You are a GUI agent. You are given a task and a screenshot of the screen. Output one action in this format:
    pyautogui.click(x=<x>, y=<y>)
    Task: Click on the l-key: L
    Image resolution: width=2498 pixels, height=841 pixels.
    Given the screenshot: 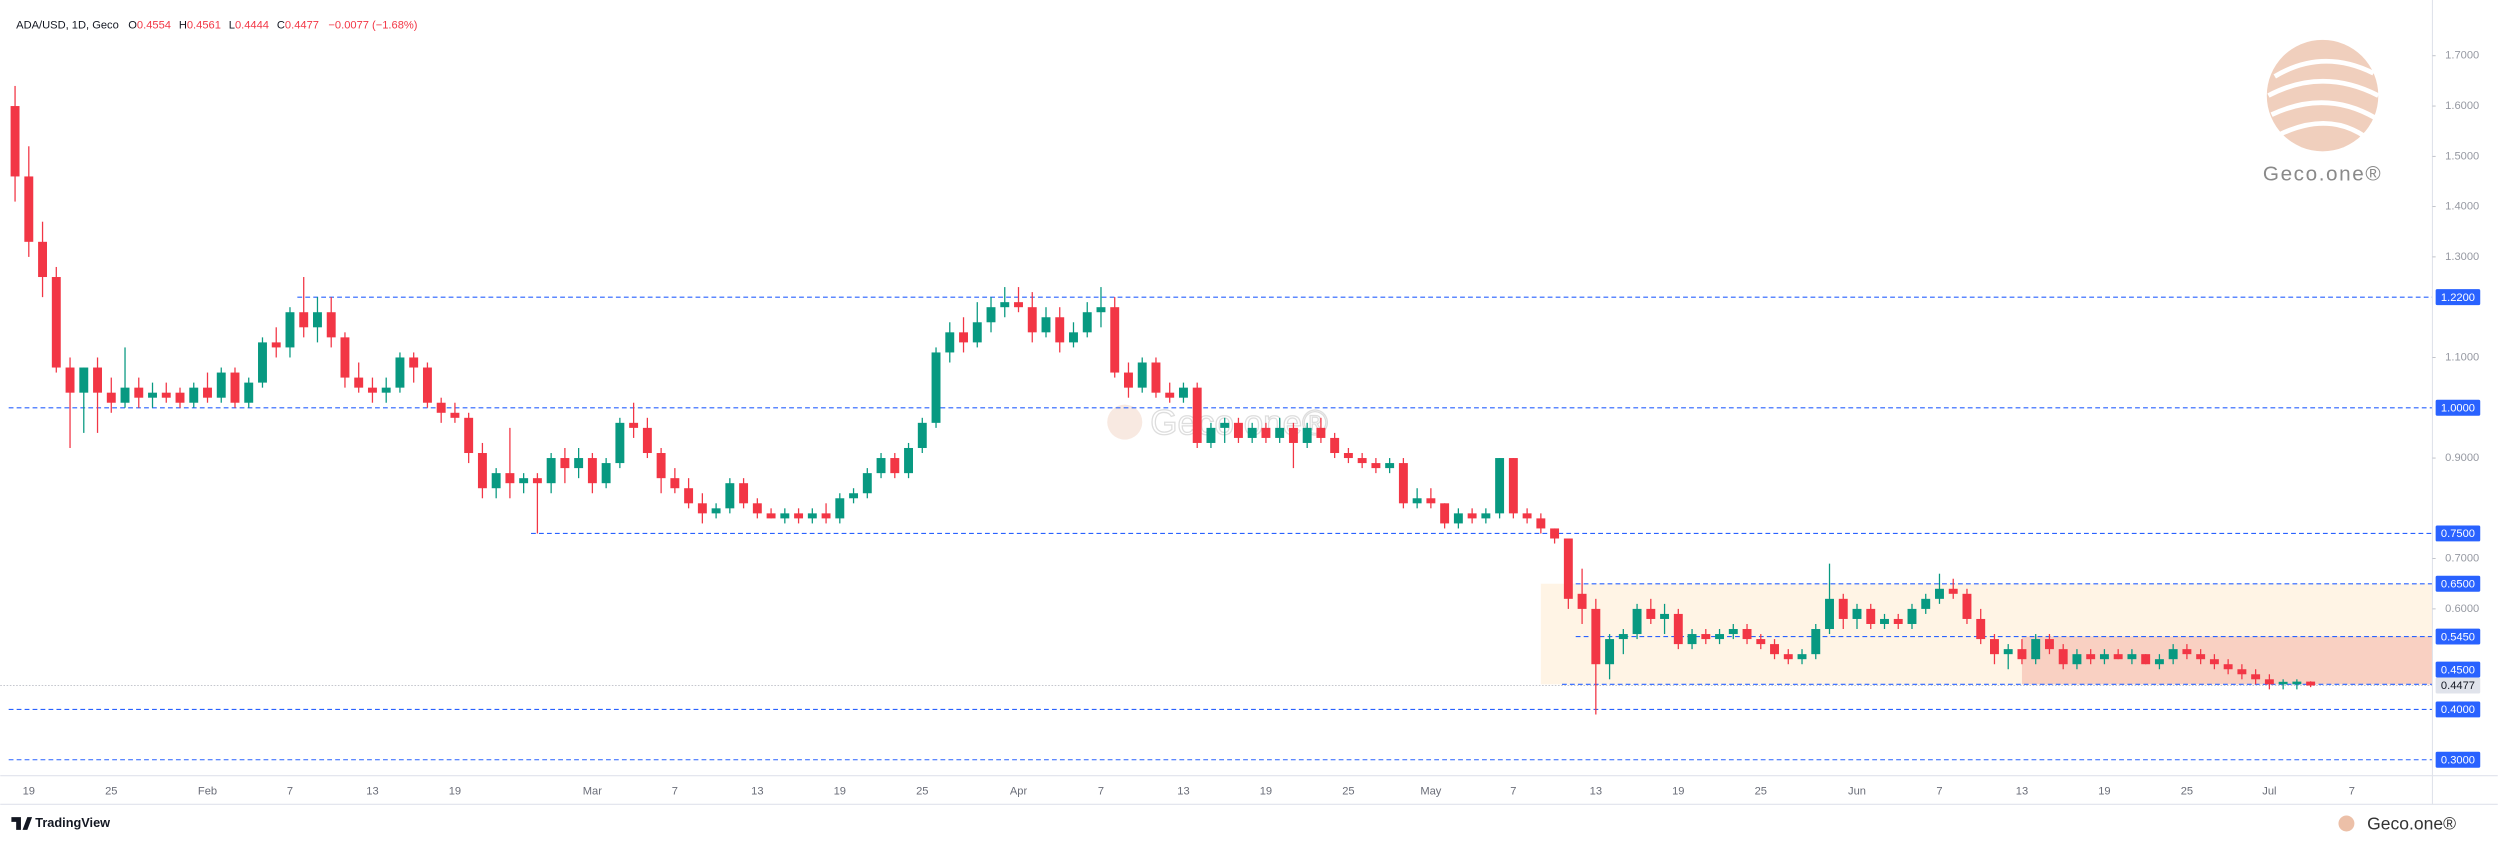 What is the action you would take?
    pyautogui.click(x=232, y=25)
    